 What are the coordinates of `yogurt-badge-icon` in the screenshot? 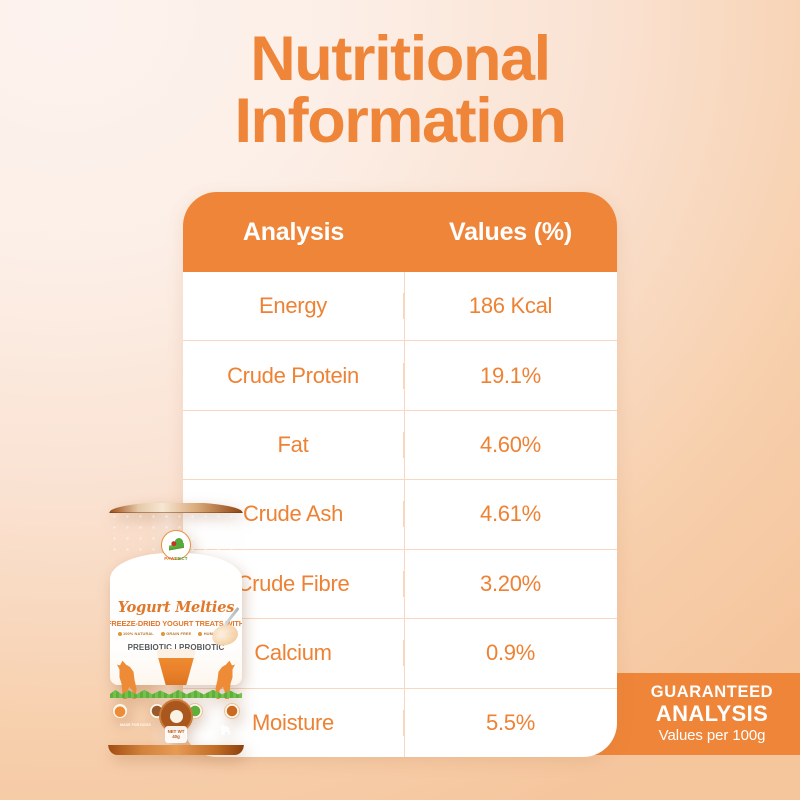 It's located at (231, 711).